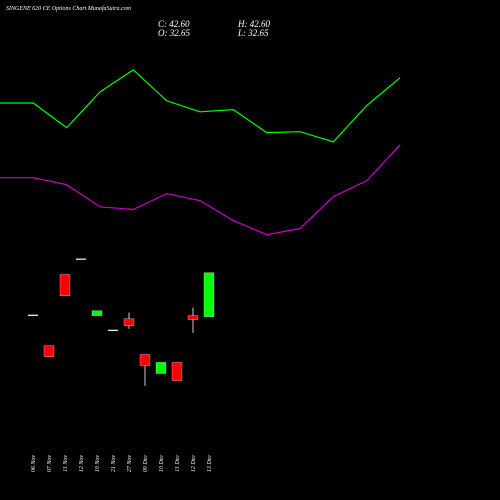 Image resolution: width=500 pixels, height=500 pixels. What do you see at coordinates (253, 33) in the screenshot?
I see `summary-low: L: 32.65` at bounding box center [253, 33].